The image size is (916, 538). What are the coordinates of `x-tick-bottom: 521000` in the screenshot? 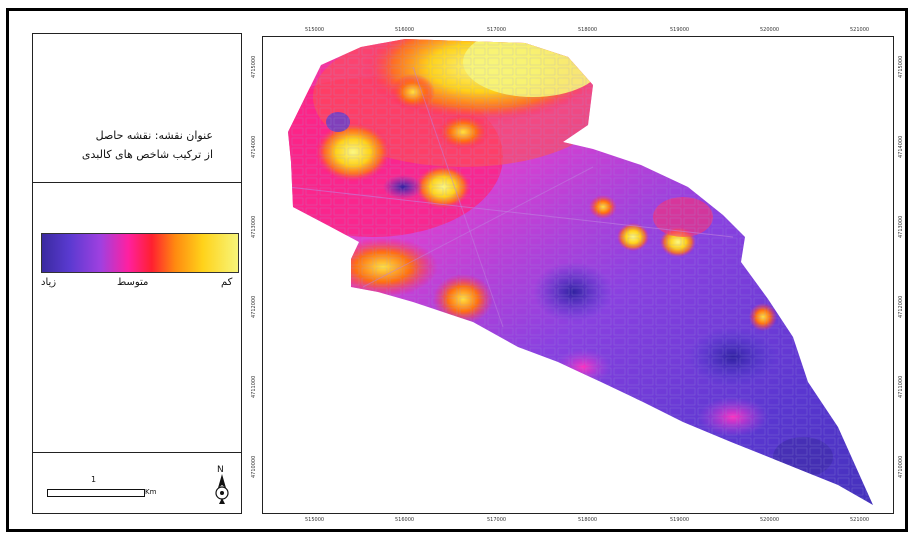 It's located at (860, 520).